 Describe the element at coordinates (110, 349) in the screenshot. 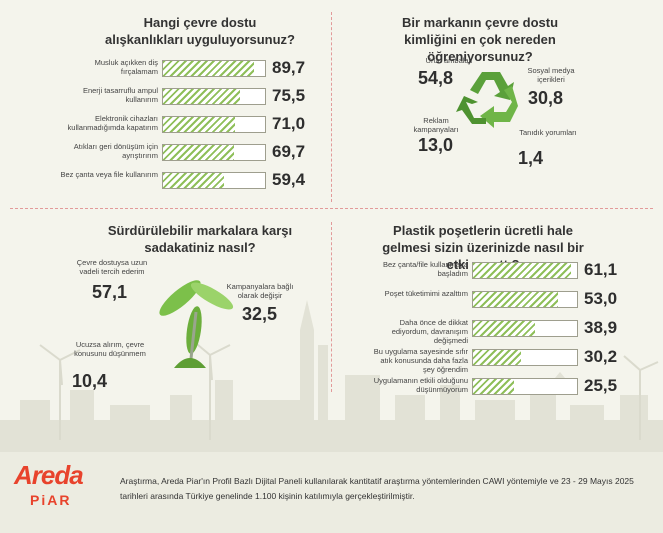

I see `panel3-label-2: Ucuzsa alırım, çevre konusunu düşünmem` at that location.